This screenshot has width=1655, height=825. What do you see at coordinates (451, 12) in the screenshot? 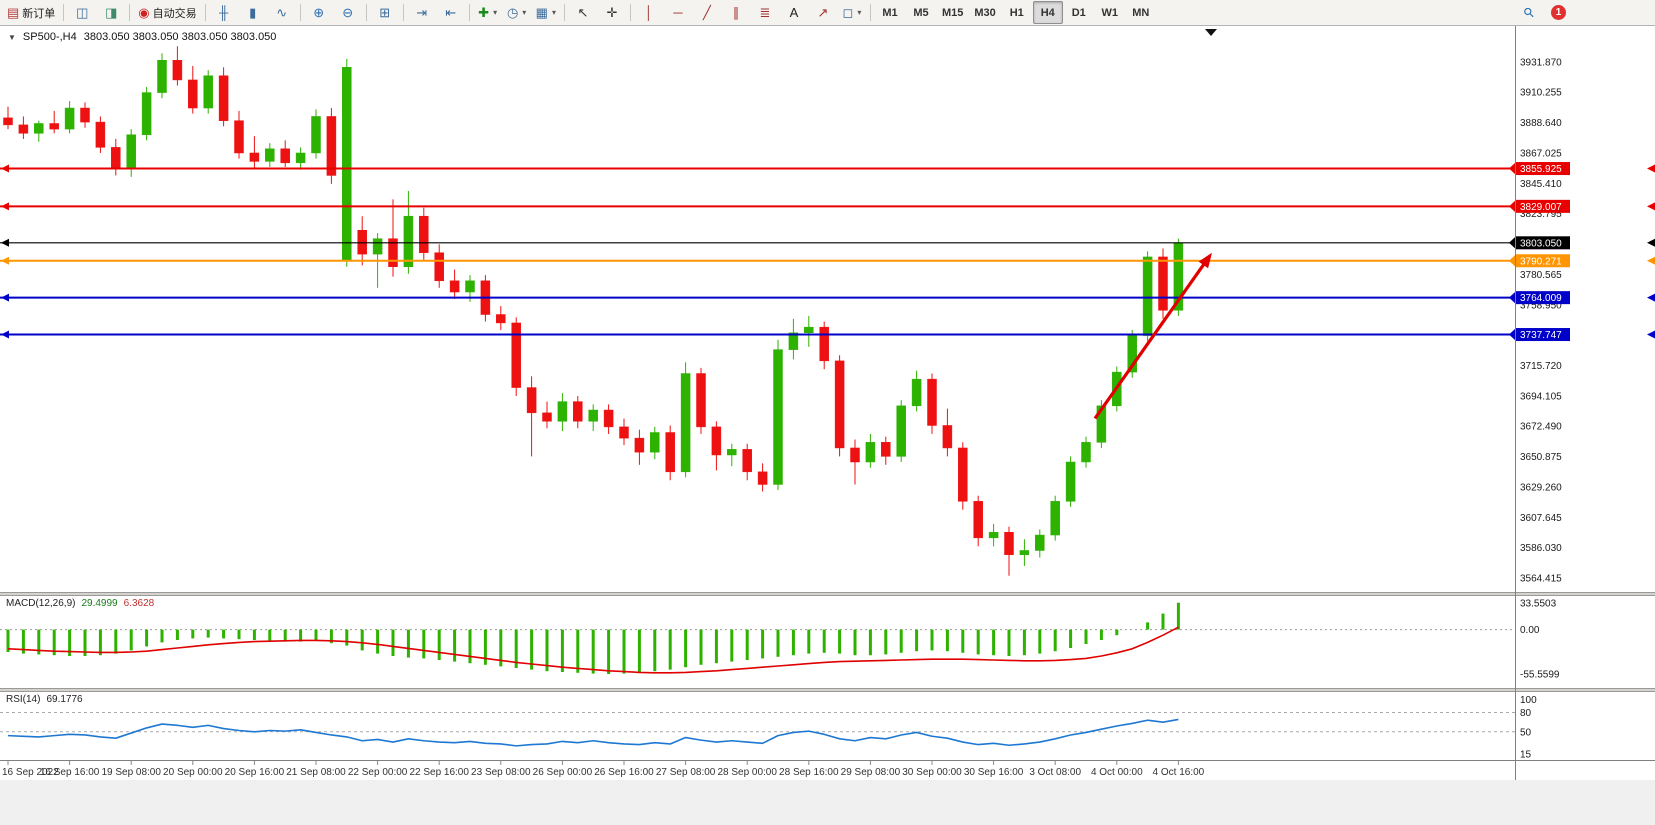
I see `chart-shift-button: ⇤` at bounding box center [451, 12].